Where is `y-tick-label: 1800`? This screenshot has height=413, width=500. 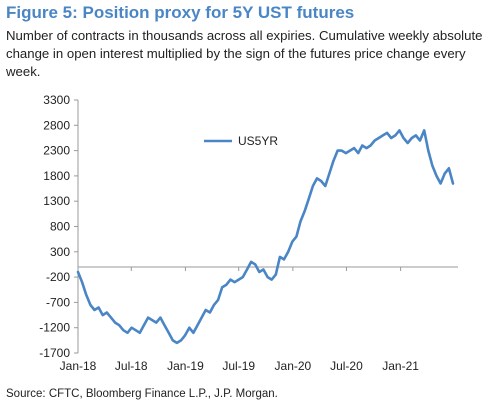
y-tick-label: 1800 is located at coordinates (56, 176).